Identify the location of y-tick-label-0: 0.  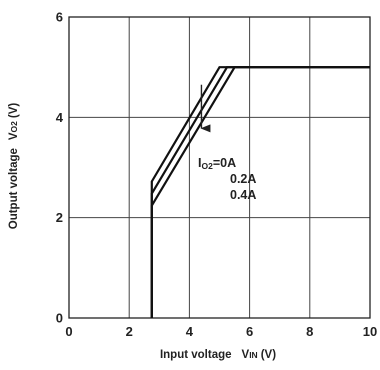
(59, 318).